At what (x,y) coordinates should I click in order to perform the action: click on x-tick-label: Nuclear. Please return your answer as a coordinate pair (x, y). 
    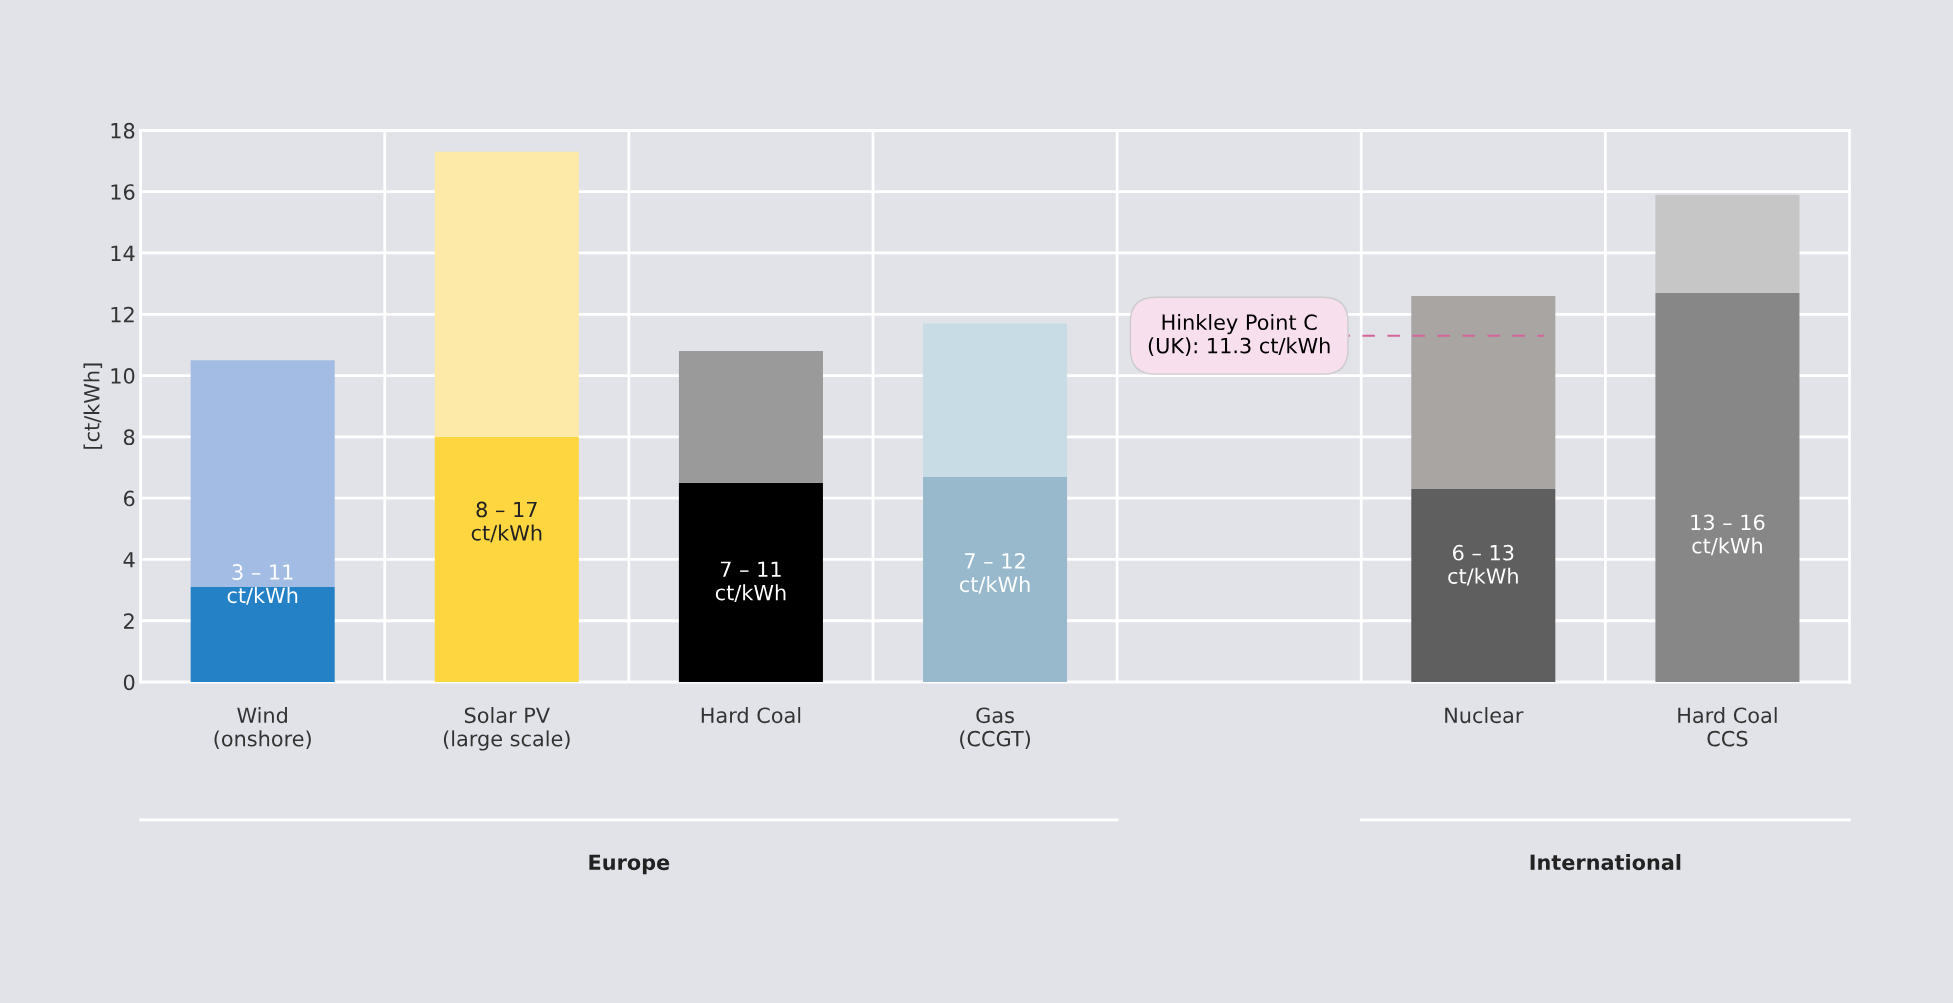
    Looking at the image, I should click on (1484, 715).